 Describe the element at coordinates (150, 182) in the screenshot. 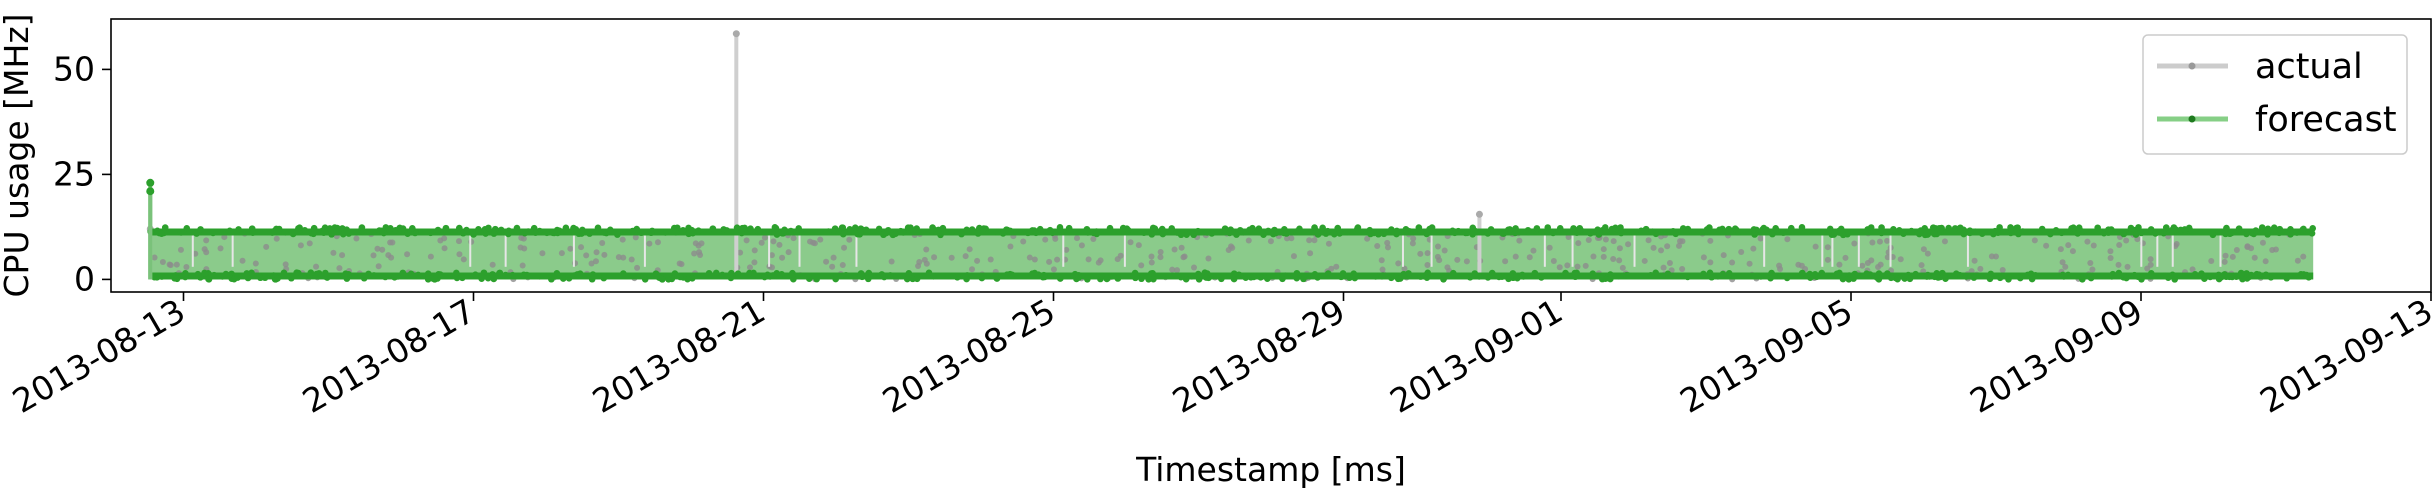

I see `forecast-spike-point` at that location.